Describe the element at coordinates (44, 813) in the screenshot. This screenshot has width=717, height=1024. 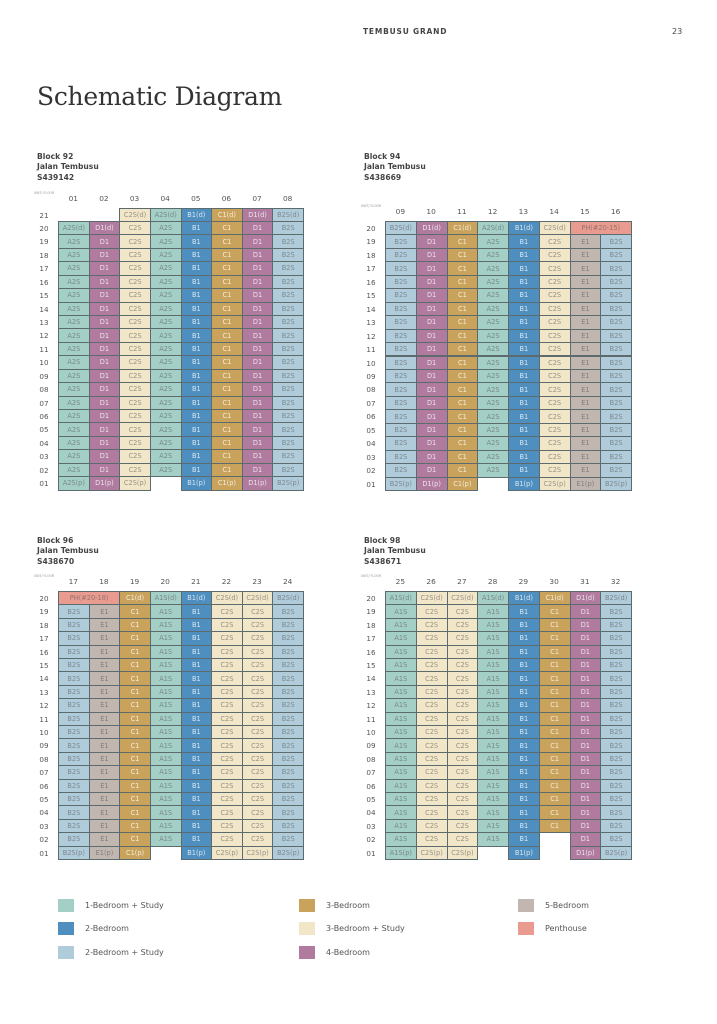
I see `floor-label: 04` at that location.